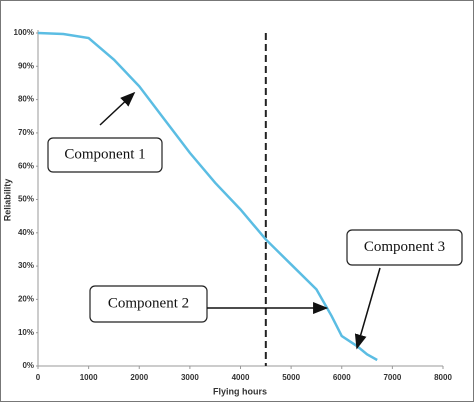  Describe the element at coordinates (26, 232) in the screenshot. I see `y-tick-label: 40%` at that location.